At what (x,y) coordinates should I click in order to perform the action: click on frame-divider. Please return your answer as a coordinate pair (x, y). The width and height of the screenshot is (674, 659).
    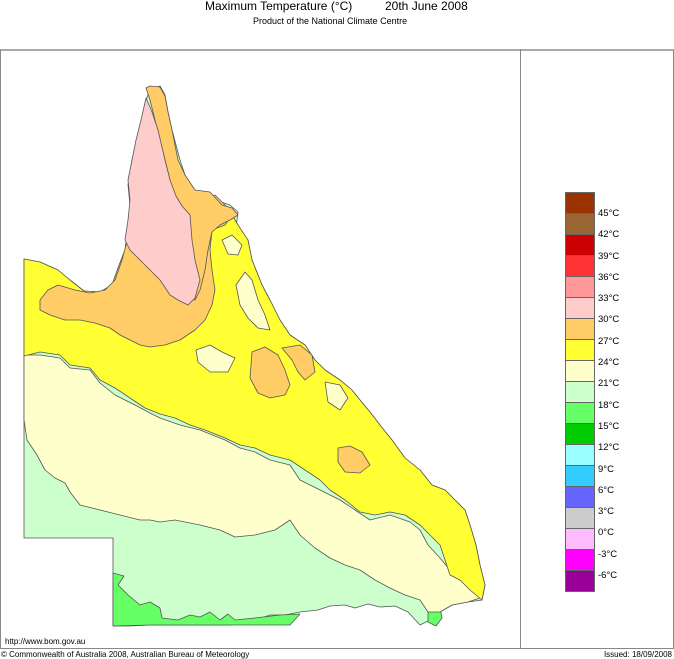
    Looking at the image, I should click on (520, 348).